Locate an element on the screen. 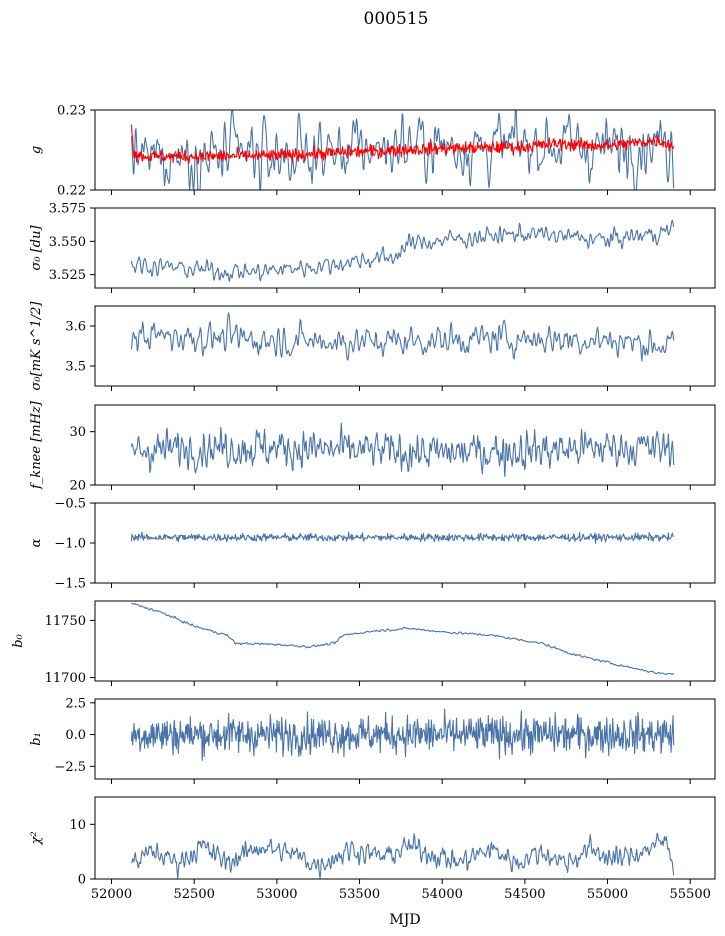 The width and height of the screenshot is (725, 936). y-tick-label: 3.525 is located at coordinates (67, 275).